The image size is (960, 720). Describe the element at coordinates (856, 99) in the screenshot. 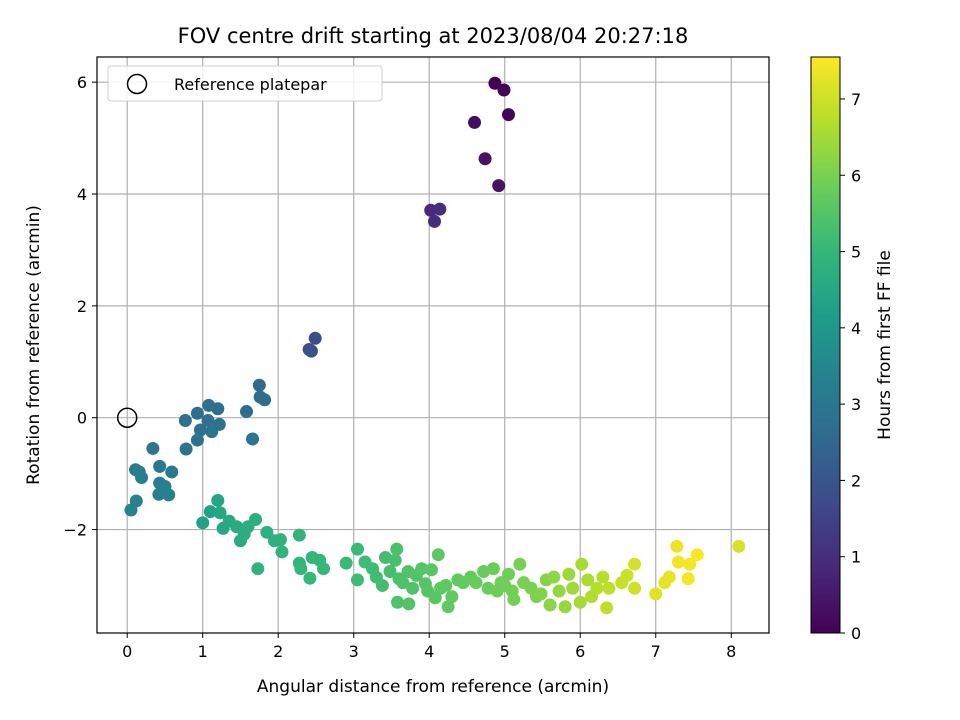

I see `colorbar-tick-label: 7` at that location.